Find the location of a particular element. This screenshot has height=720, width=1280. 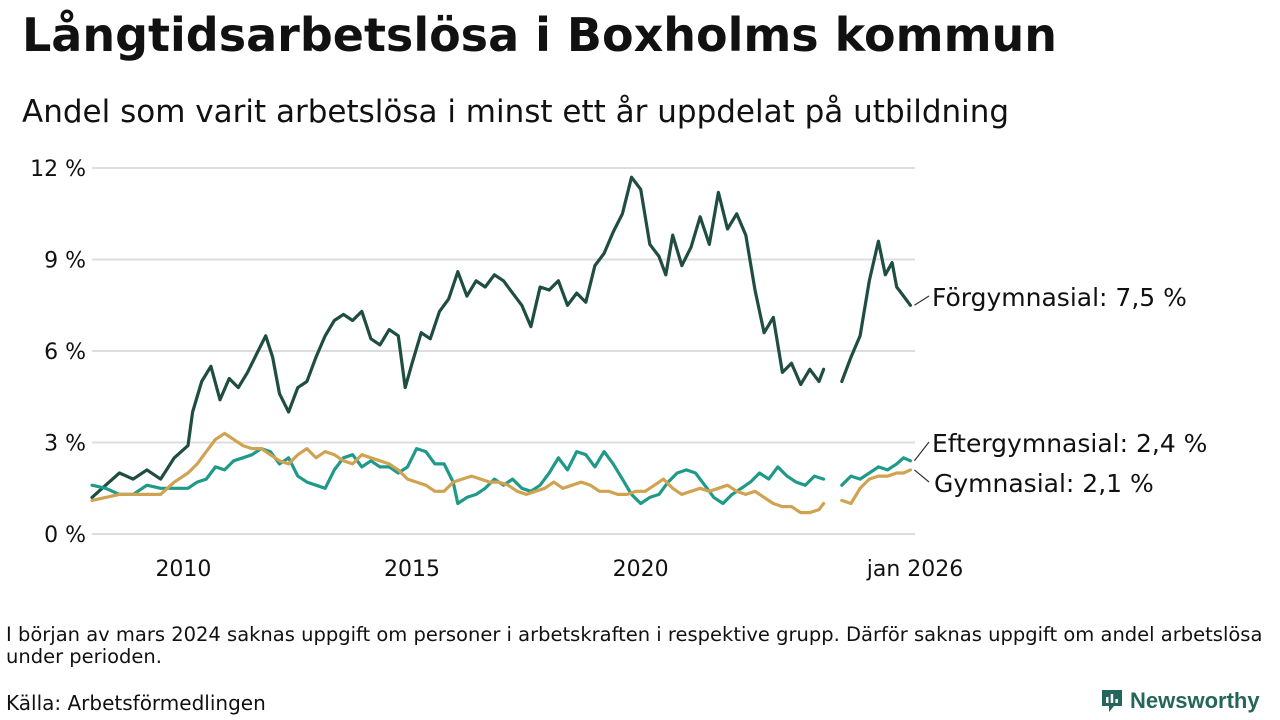

series-end-label: Gymnasial: 2,1 % is located at coordinates (1044, 483).